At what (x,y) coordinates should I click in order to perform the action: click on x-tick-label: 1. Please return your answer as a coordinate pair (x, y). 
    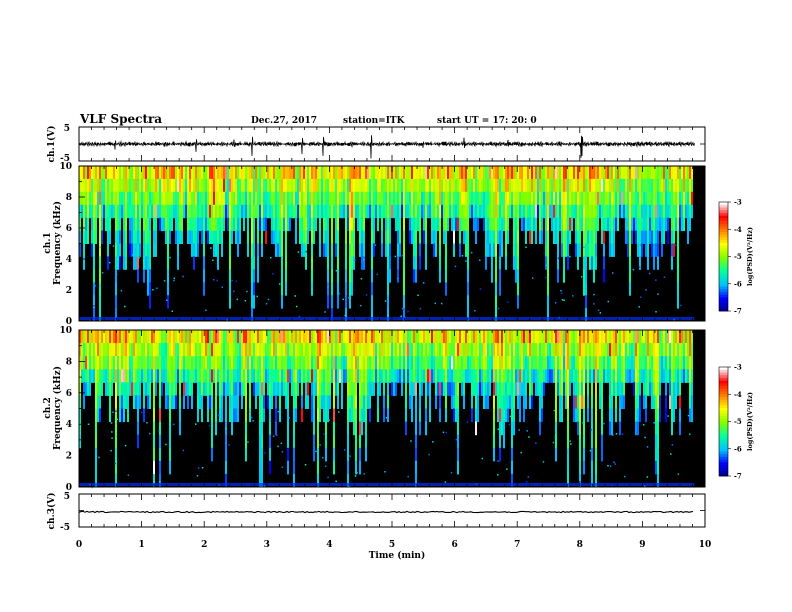
    Looking at the image, I should click on (141, 545).